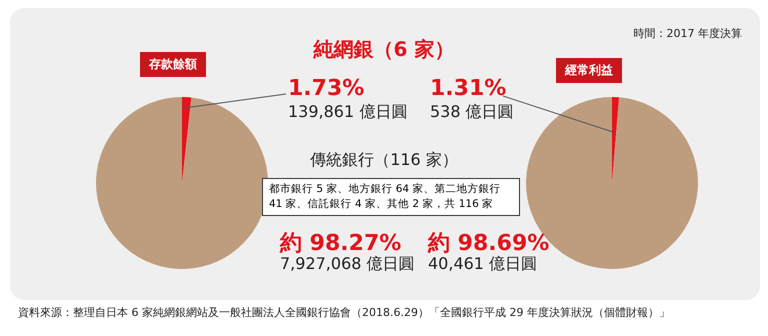 The image size is (768, 336). Describe the element at coordinates (468, 88) in the screenshot. I see `data-label: 1.31%` at that location.